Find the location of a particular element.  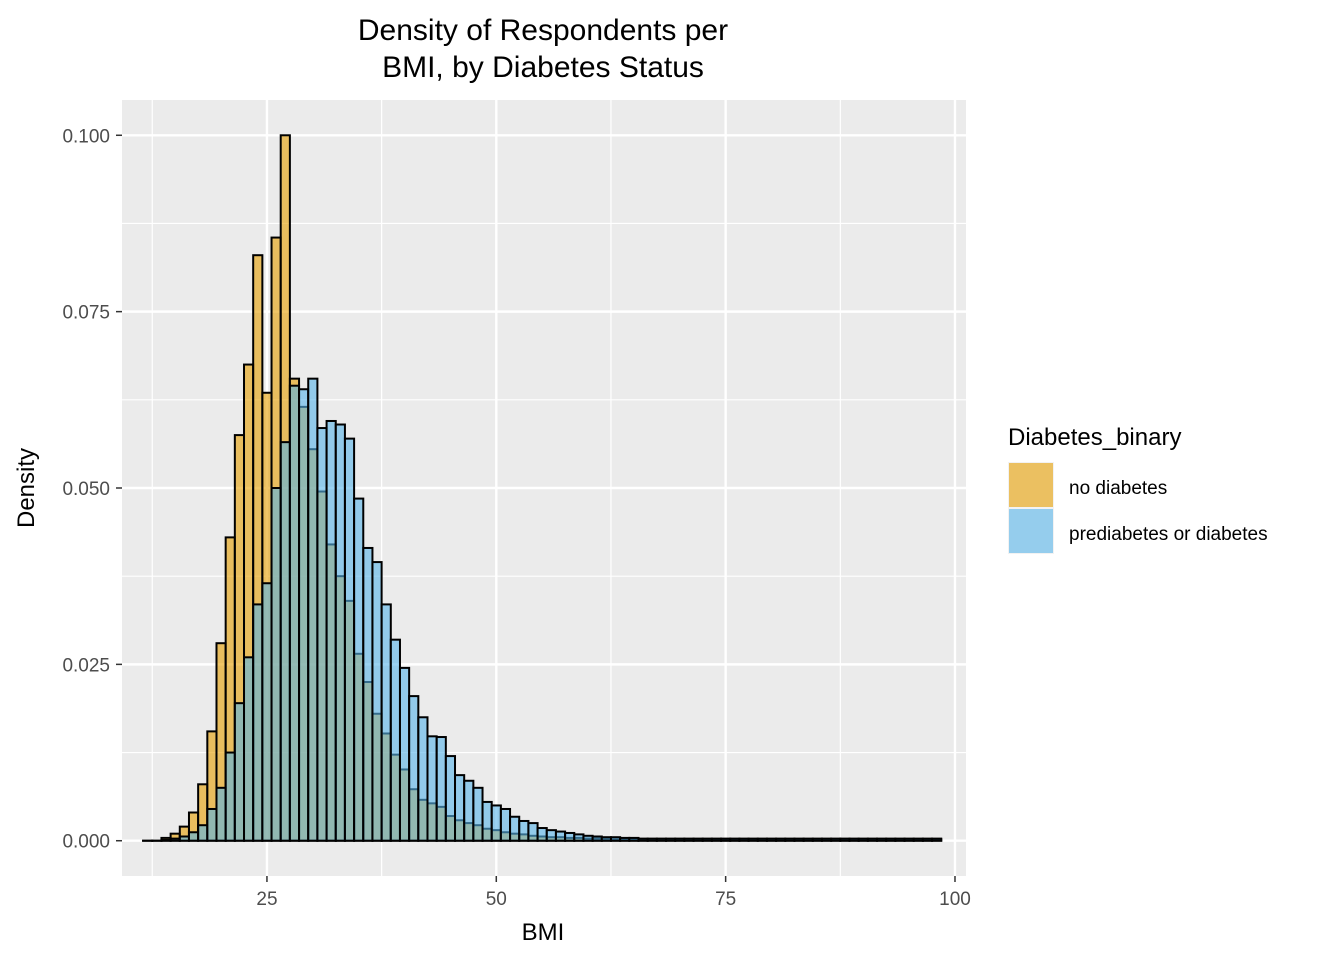

y-axis: 0.000 0.025 0.050 0.075 0.100 is located at coordinates (92, 489).